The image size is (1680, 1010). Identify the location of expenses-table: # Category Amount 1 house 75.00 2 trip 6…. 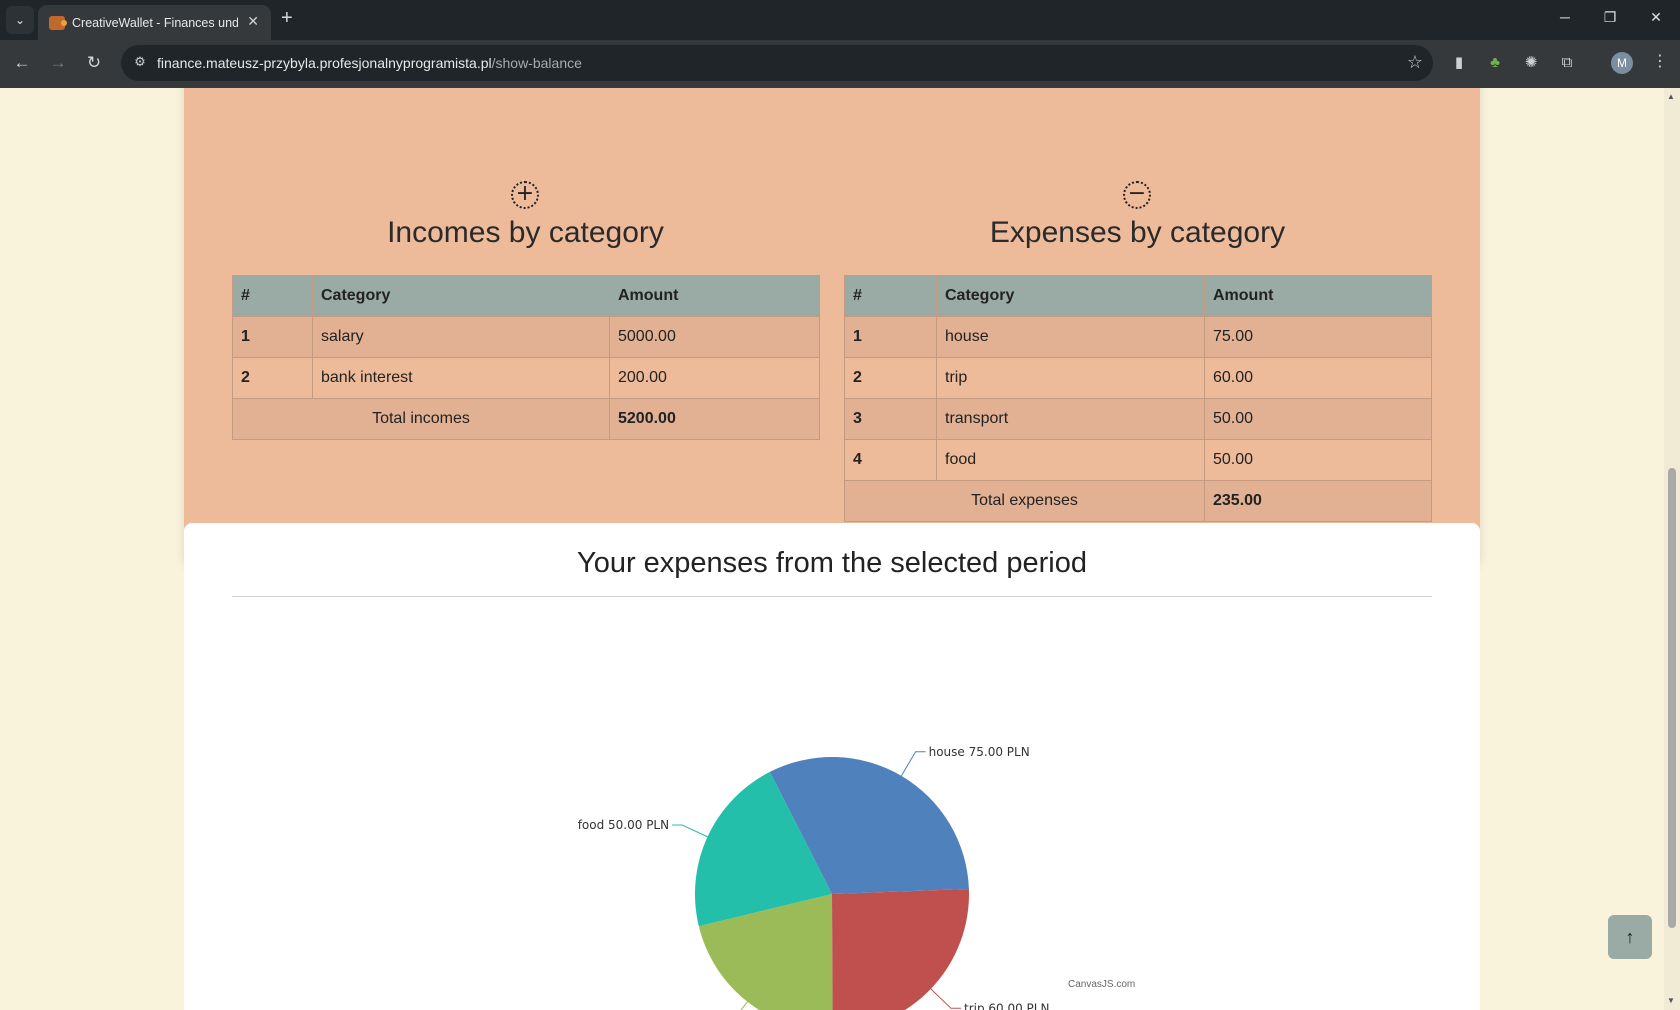
(1138, 398).